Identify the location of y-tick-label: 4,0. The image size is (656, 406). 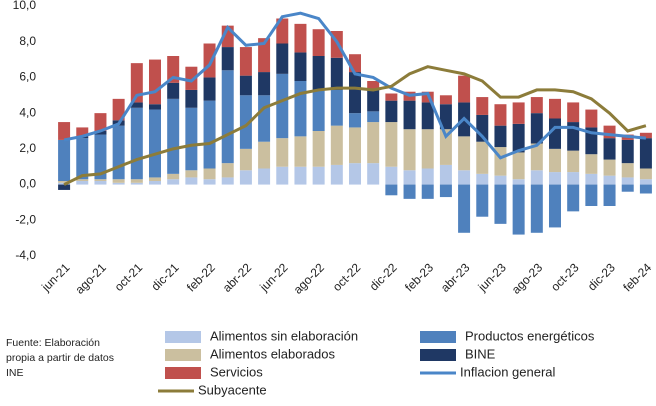
(27, 112).